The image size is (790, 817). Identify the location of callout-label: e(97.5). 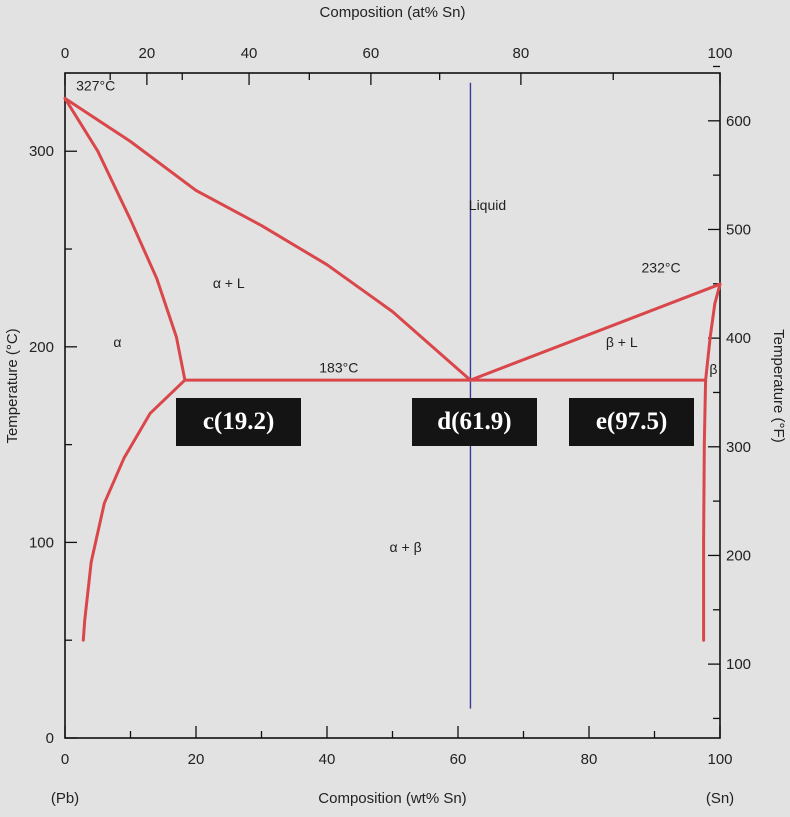
(632, 422).